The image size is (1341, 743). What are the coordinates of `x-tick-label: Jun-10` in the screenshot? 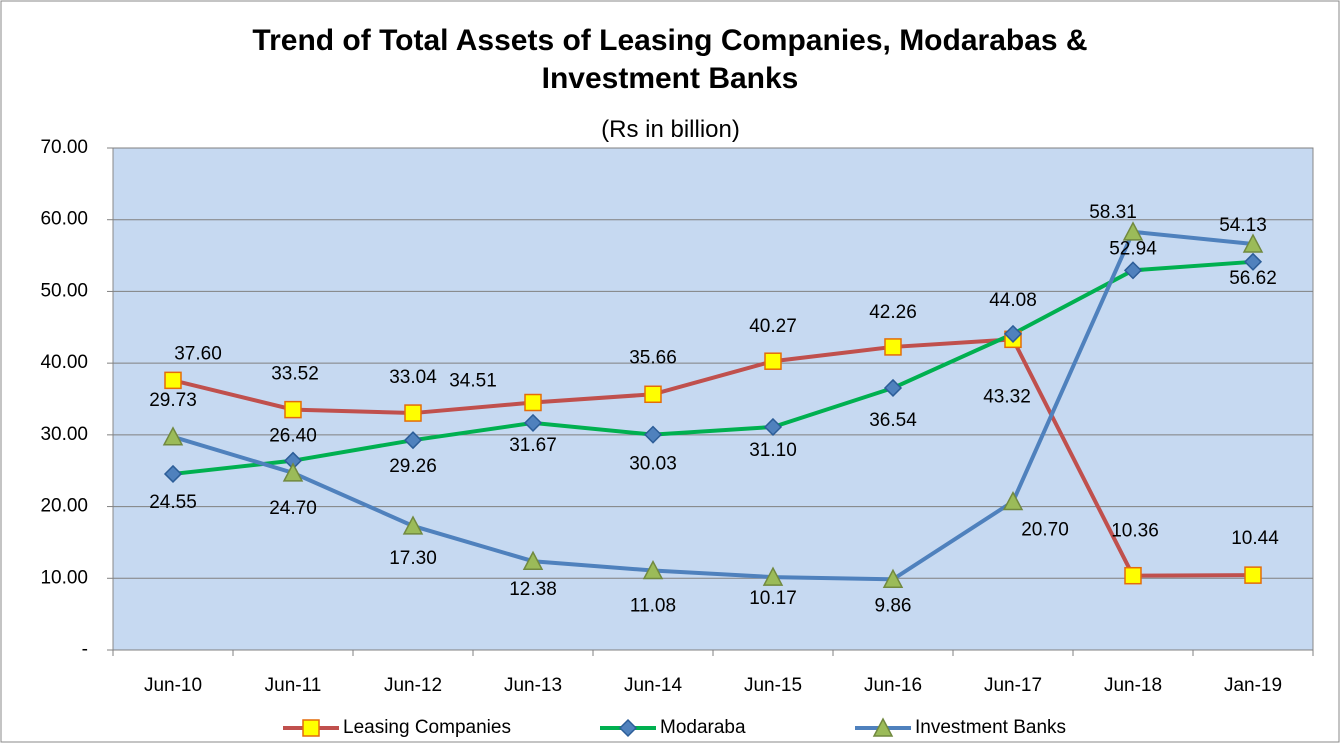 It's located at (173, 685).